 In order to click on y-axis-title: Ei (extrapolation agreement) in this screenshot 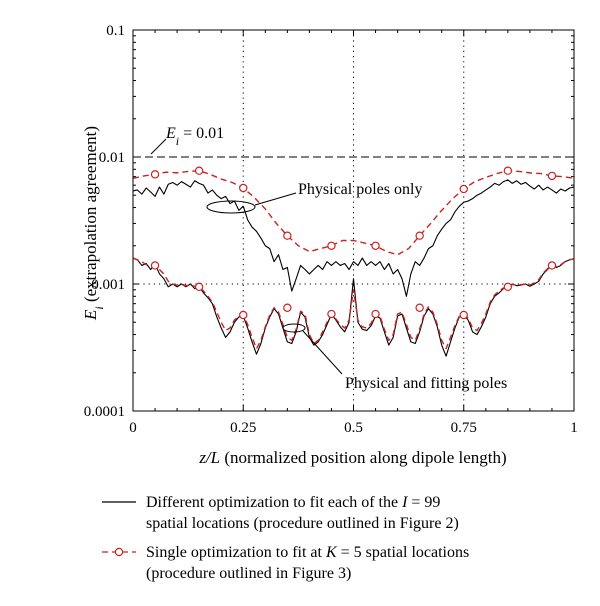, I will do `click(93, 223)`.